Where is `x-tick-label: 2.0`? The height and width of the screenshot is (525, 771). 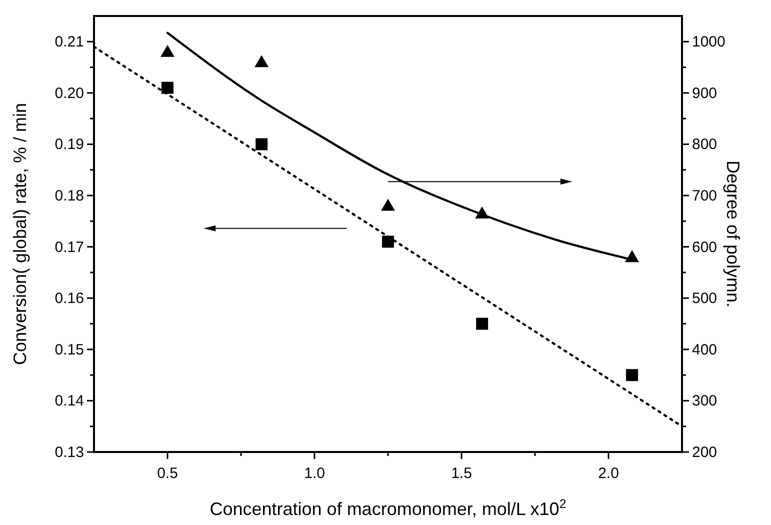 x-tick-label: 2.0 is located at coordinates (608, 473).